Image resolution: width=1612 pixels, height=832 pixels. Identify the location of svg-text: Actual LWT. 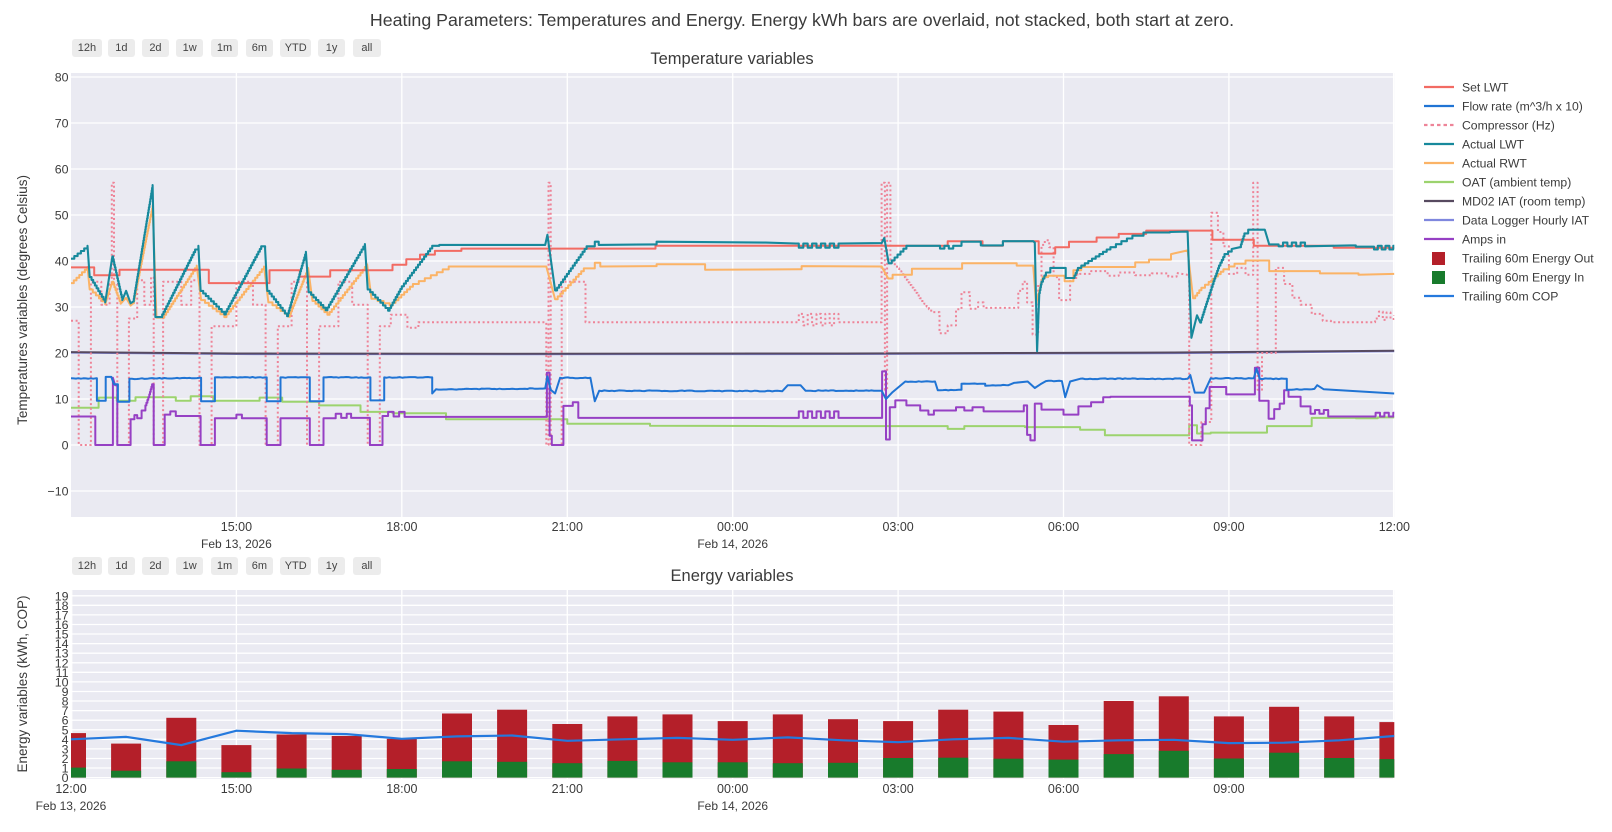
(1493, 145).